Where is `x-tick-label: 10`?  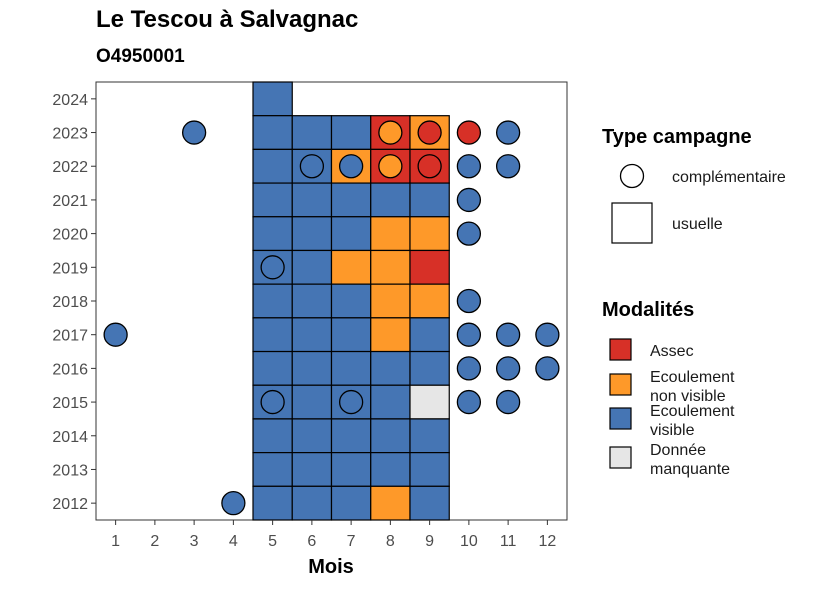
x-tick-label: 10 is located at coordinates (469, 541).